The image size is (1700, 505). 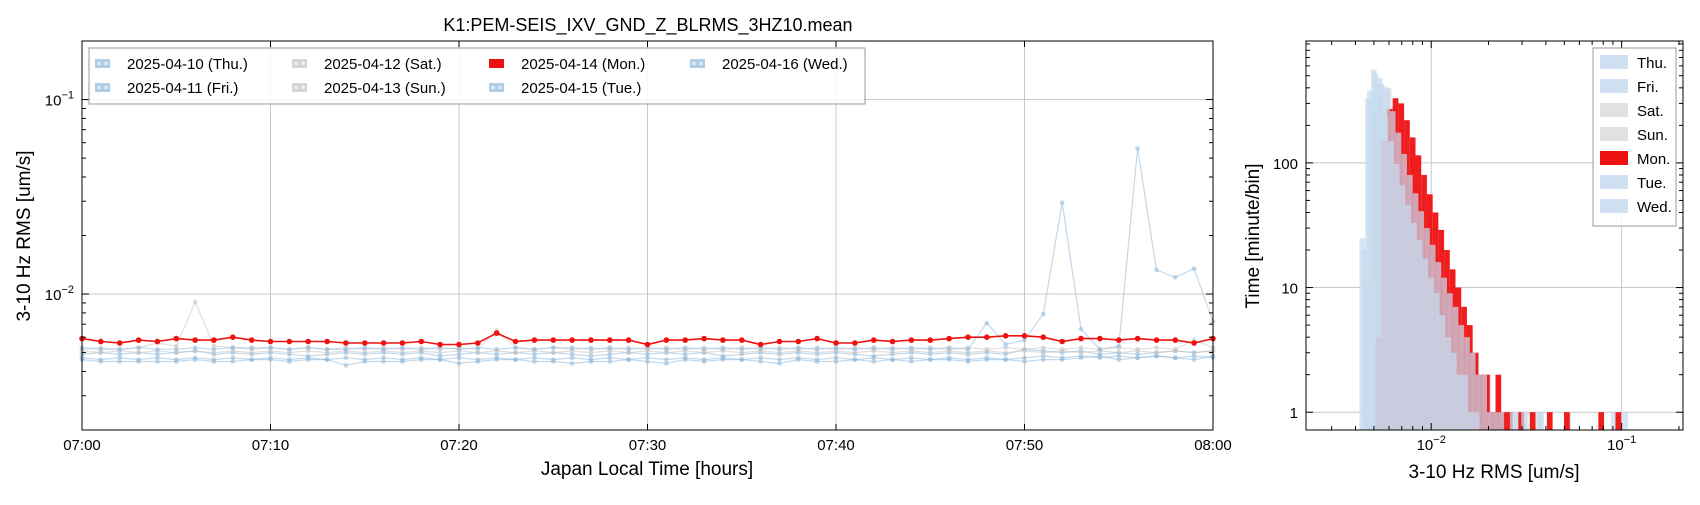 I want to click on histogram-legend-label: Fri., so click(x=1648, y=87).